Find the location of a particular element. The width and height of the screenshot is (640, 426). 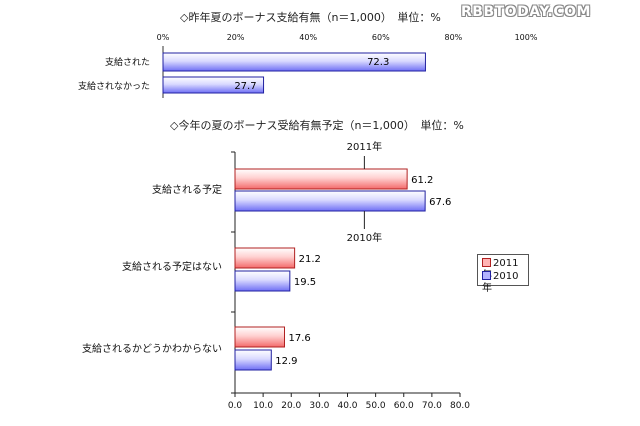

chart2-annotation-2011: 2011年 is located at coordinates (364, 146).